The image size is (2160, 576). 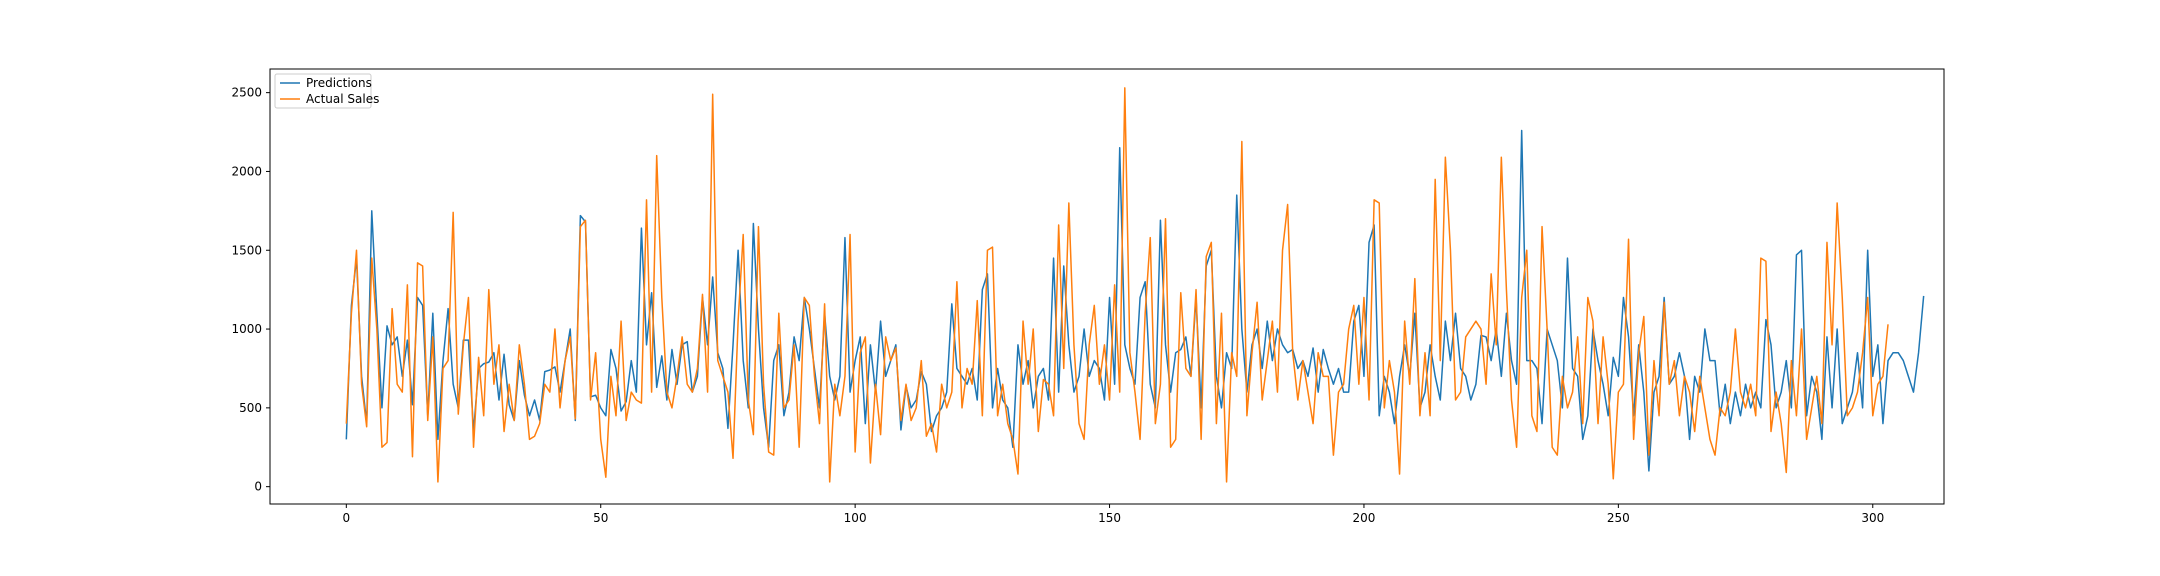 I want to click on legend-label-actual-sales: Actual Sales, so click(x=342, y=99).